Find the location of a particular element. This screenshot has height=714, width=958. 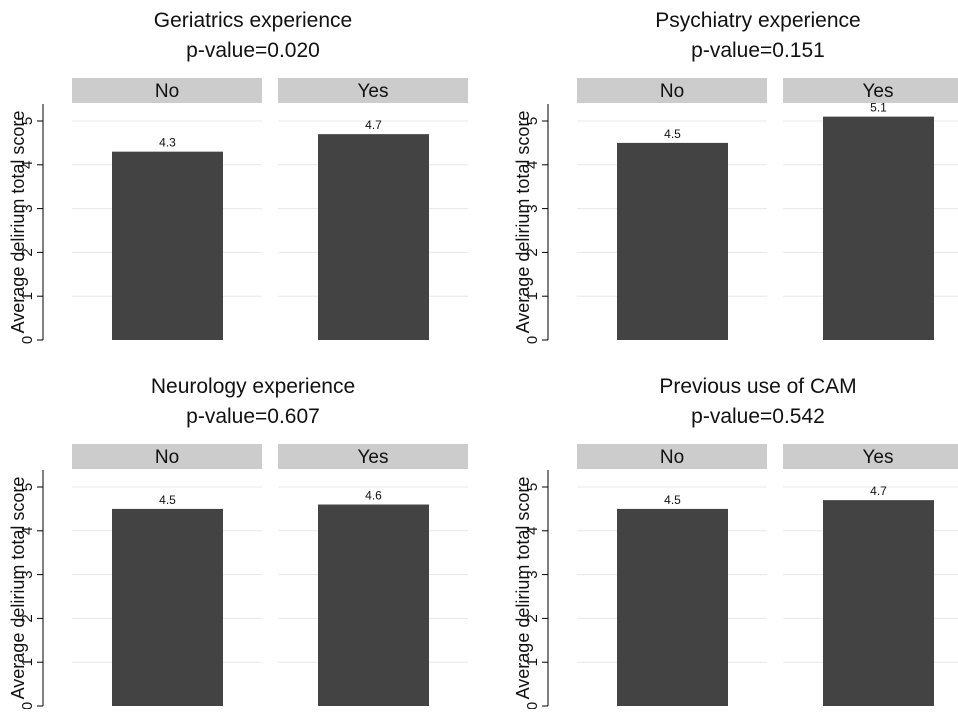

chart-subtitle: p-value=0.607 is located at coordinates (253, 416).